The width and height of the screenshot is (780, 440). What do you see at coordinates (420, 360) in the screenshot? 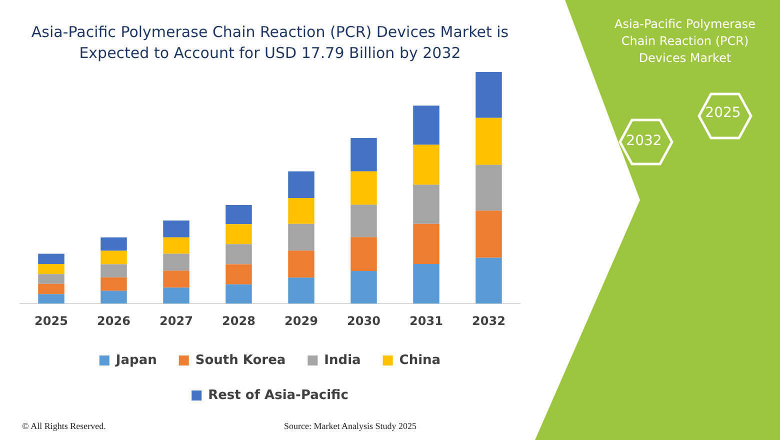
I see `legend-label: China` at bounding box center [420, 360].